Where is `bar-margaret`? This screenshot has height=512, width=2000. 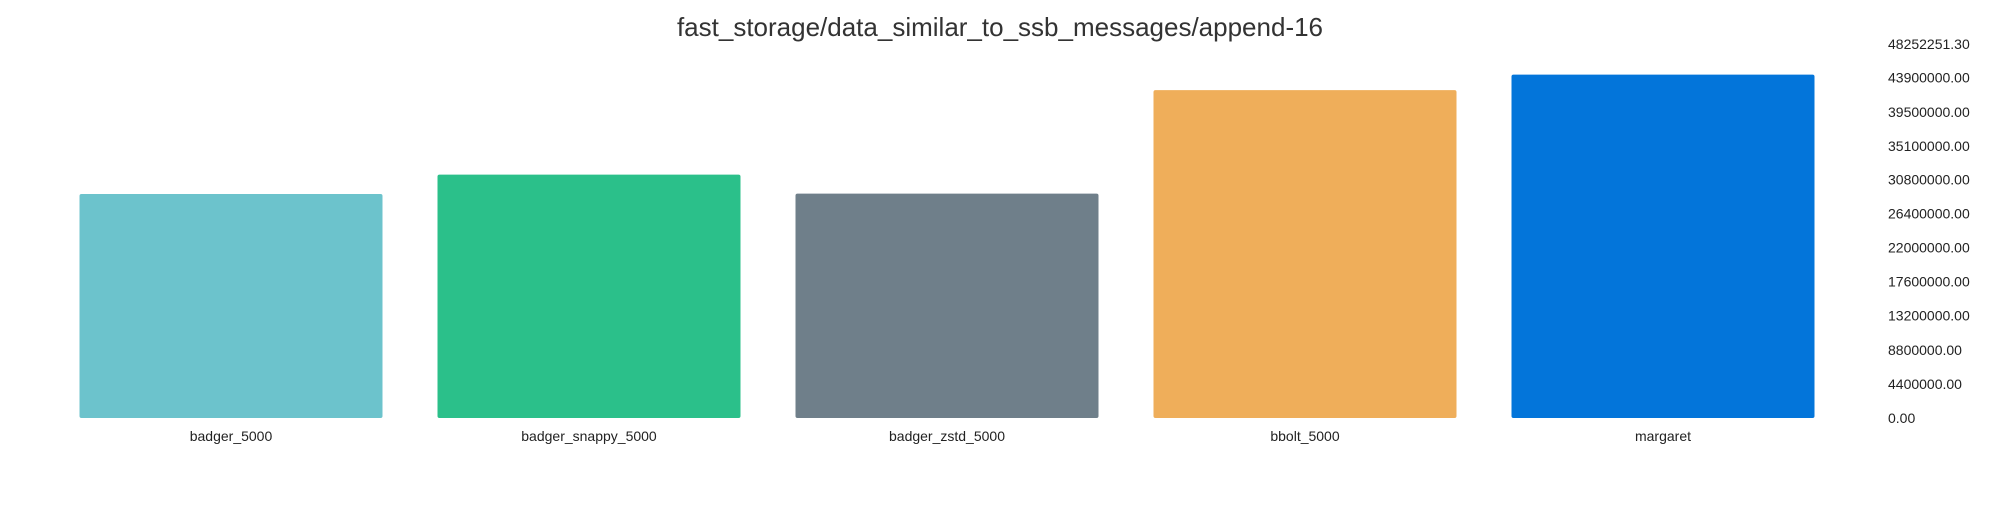 bar-margaret is located at coordinates (1663, 246).